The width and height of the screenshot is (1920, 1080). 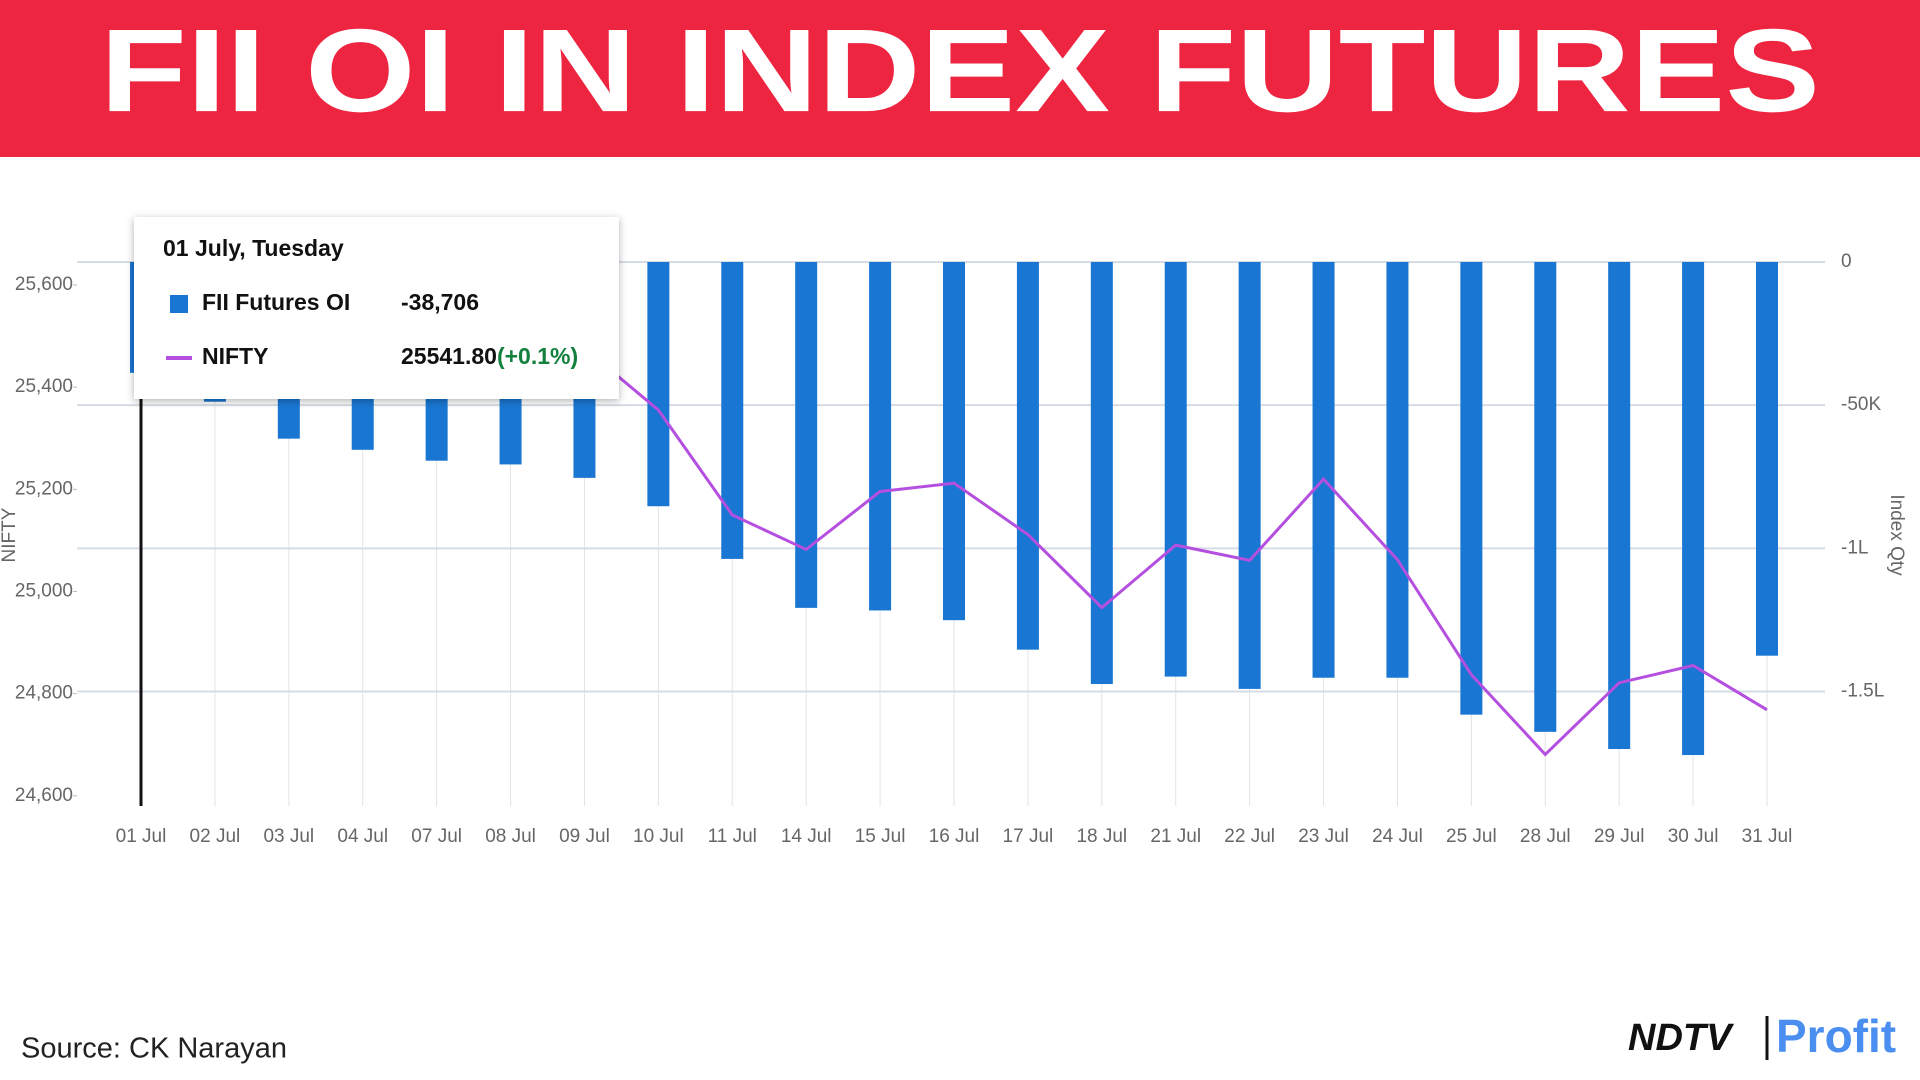 What do you see at coordinates (880, 836) in the screenshot?
I see `x-tick-label: 15 Jul` at bounding box center [880, 836].